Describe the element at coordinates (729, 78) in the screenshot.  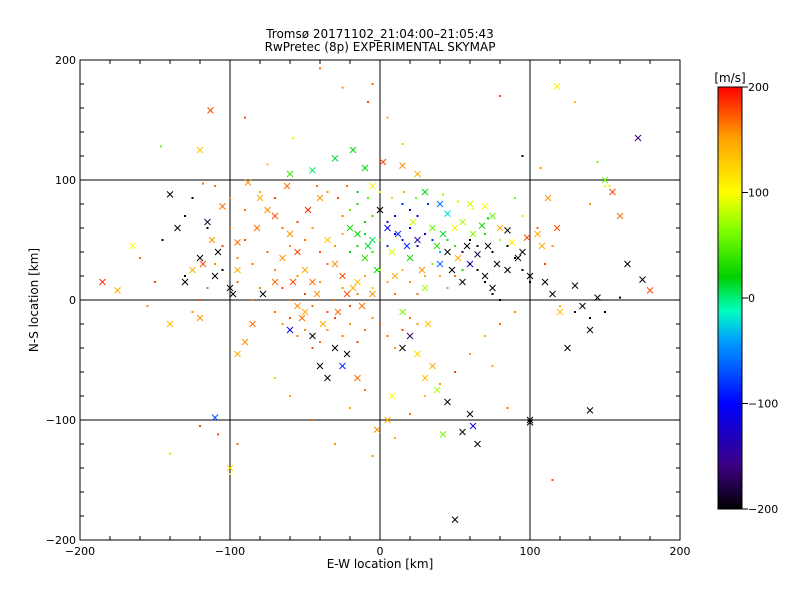
I see `colorbar-label: [m/s]` at that location.